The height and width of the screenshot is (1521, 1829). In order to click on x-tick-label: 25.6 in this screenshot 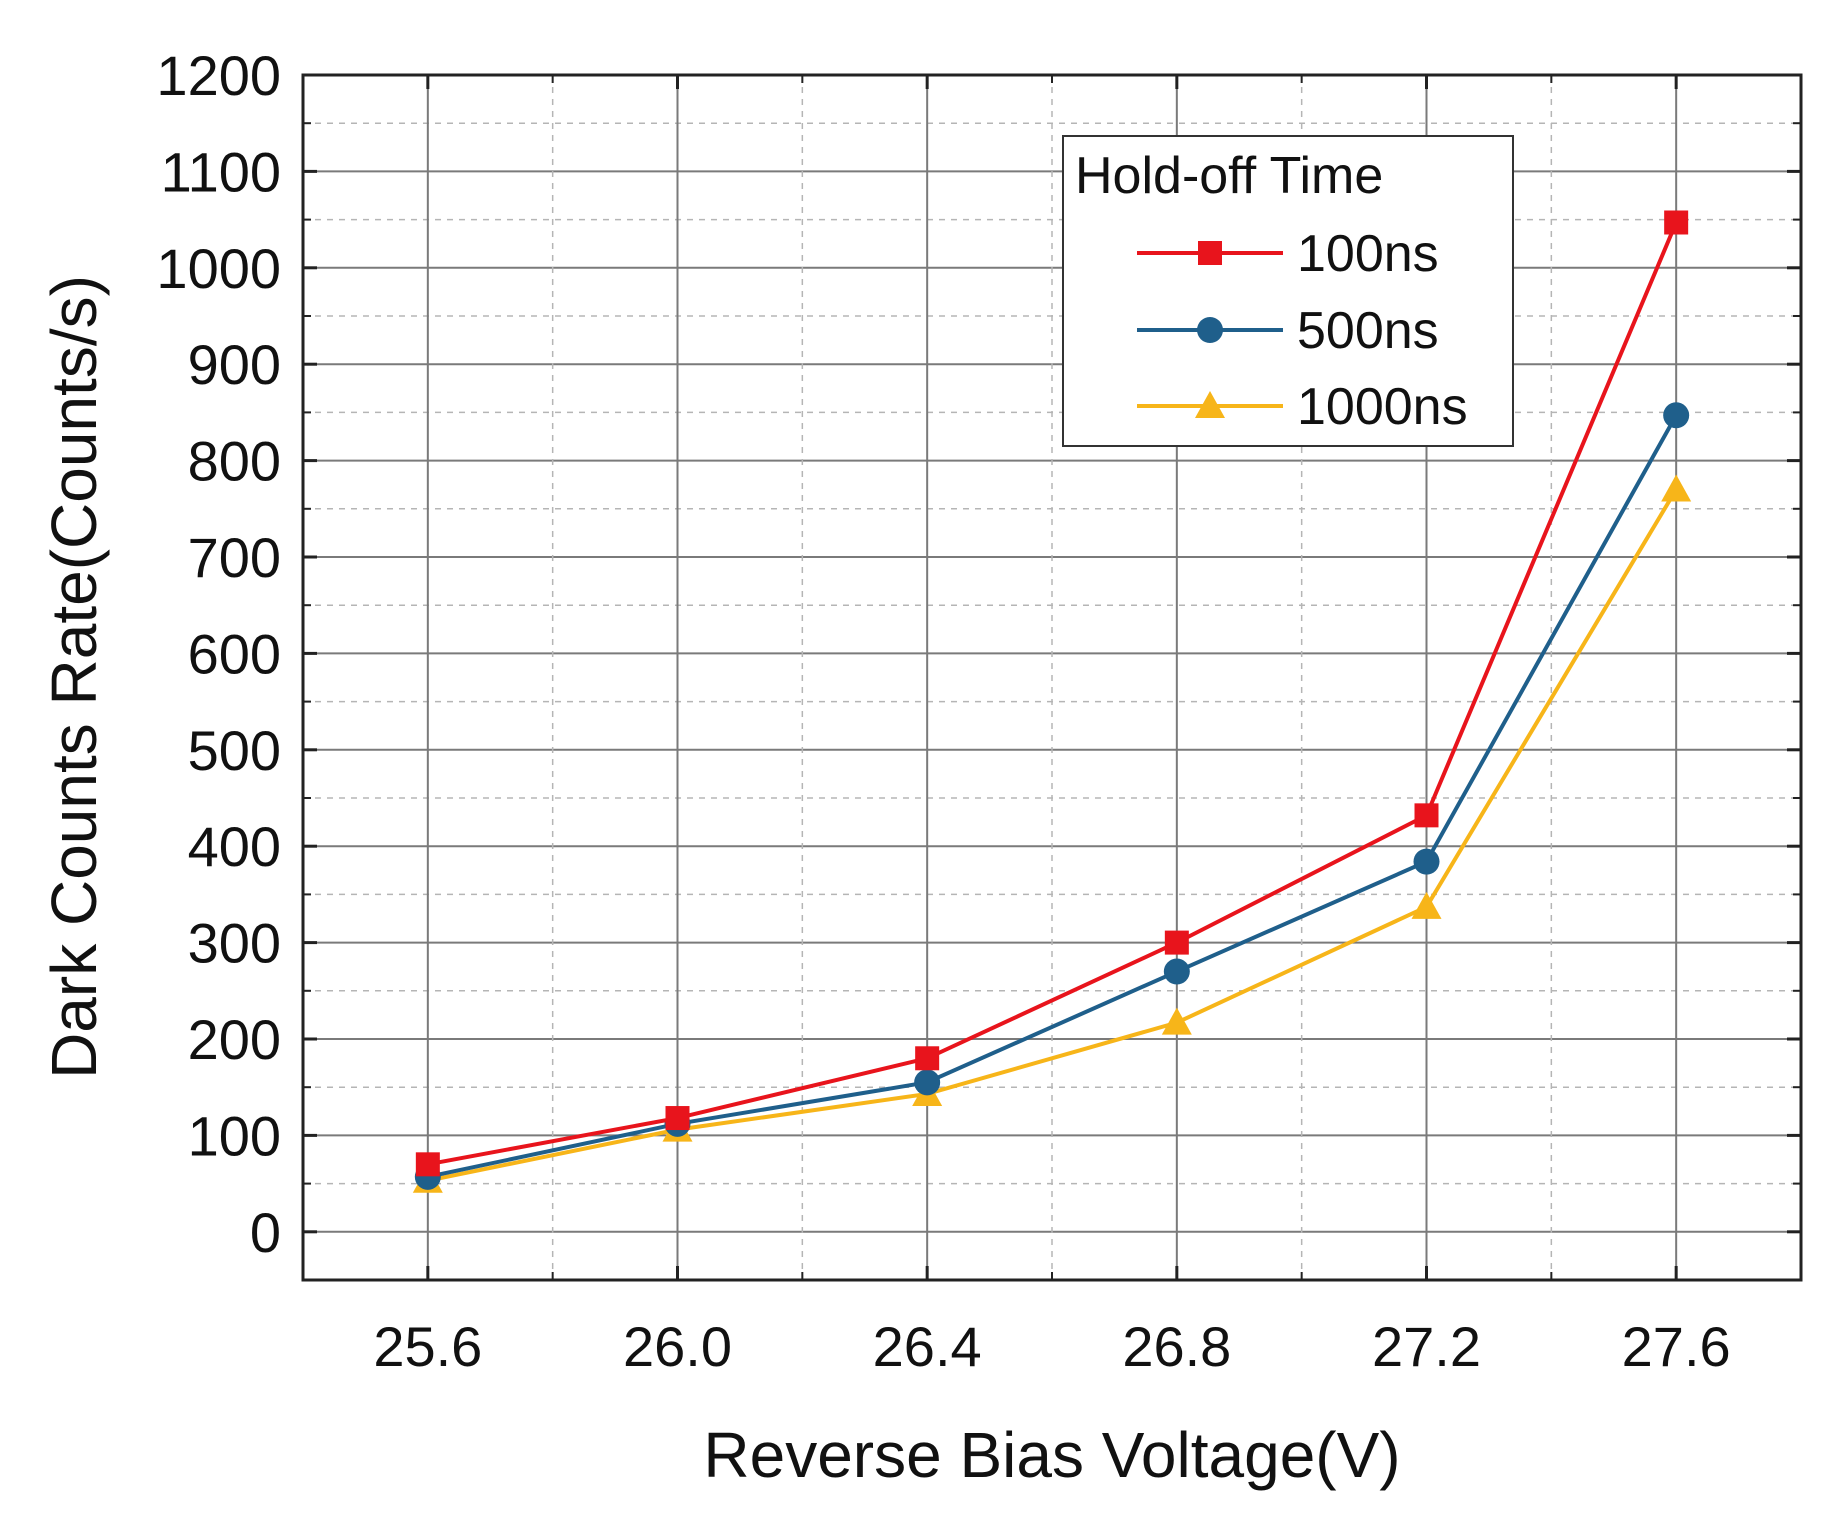, I will do `click(427, 1346)`.